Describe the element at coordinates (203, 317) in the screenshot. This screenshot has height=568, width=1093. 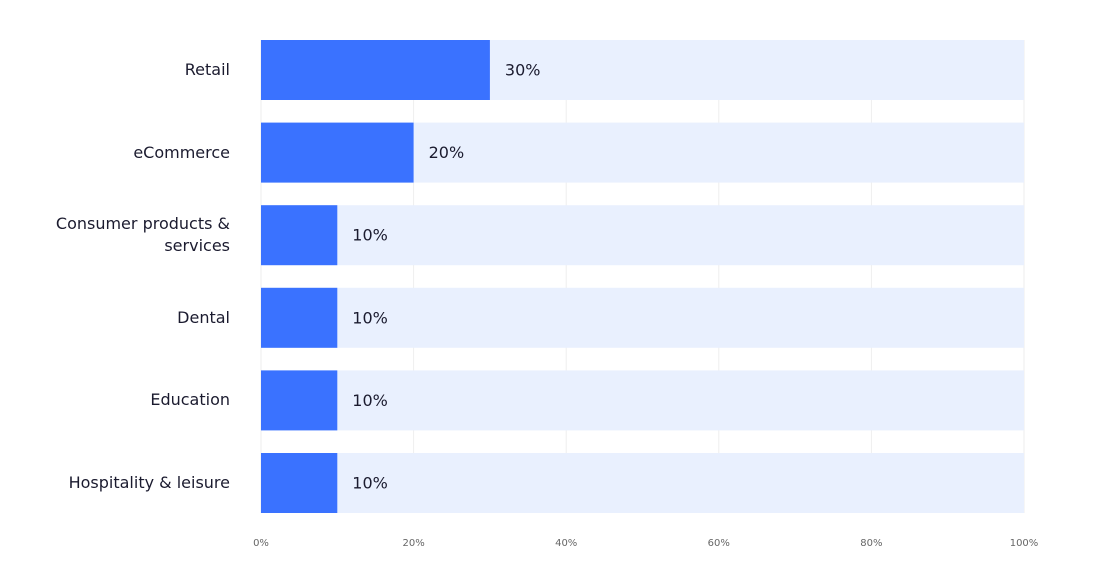
I see `category-label: Dental` at that location.